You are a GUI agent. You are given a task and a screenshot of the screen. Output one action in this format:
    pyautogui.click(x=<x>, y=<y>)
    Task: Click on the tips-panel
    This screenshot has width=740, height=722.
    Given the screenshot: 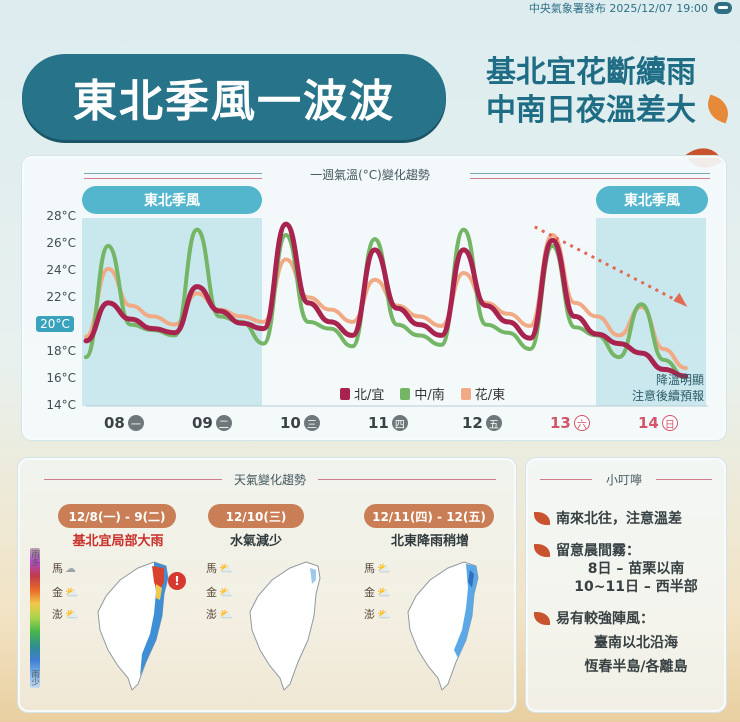 What is the action you would take?
    pyautogui.click(x=626, y=585)
    